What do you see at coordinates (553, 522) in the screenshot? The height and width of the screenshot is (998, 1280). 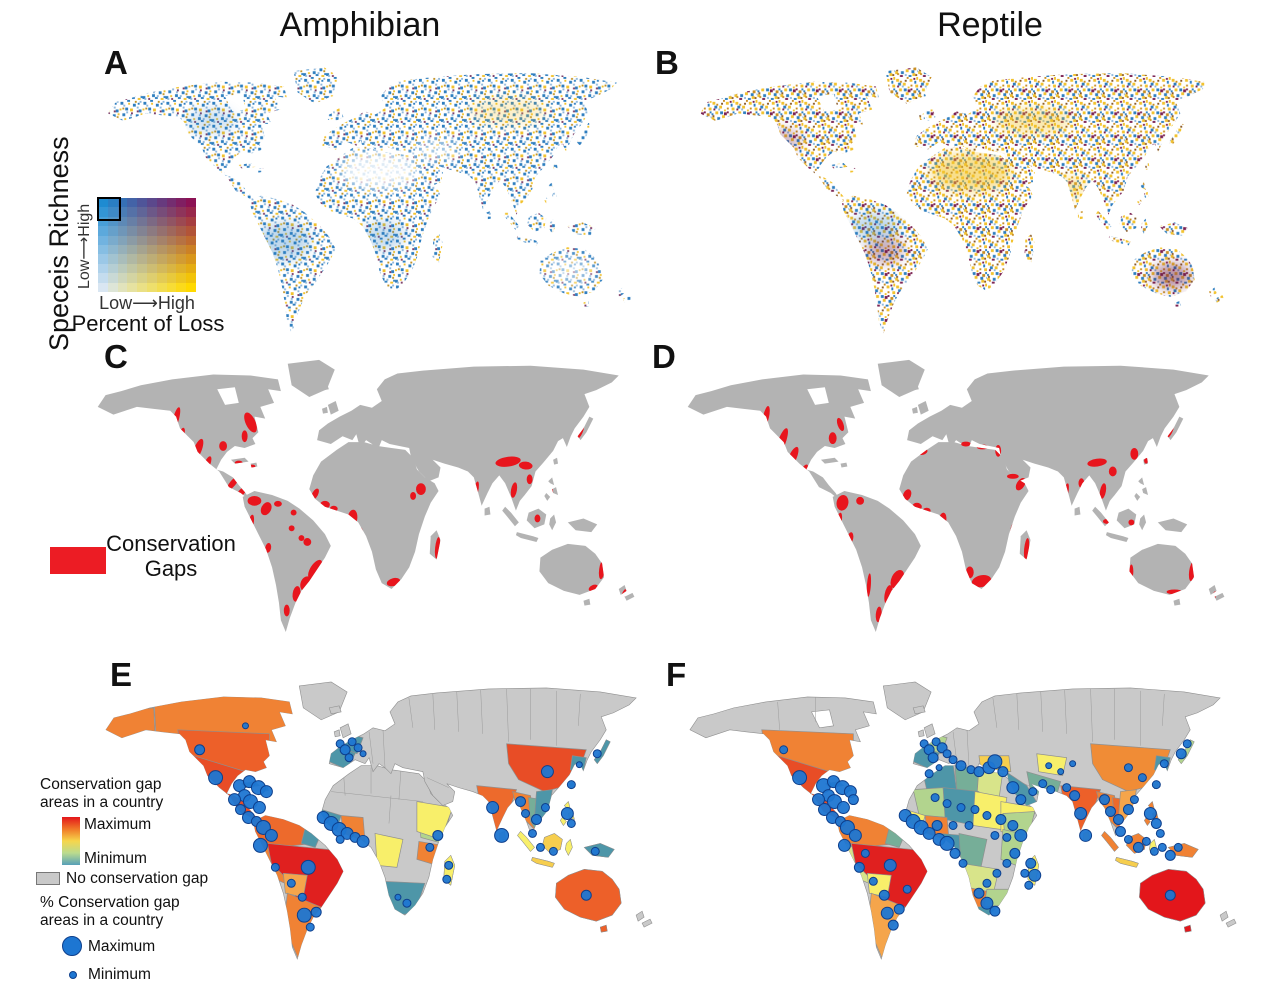 I see `landmass-sulawesi` at bounding box center [553, 522].